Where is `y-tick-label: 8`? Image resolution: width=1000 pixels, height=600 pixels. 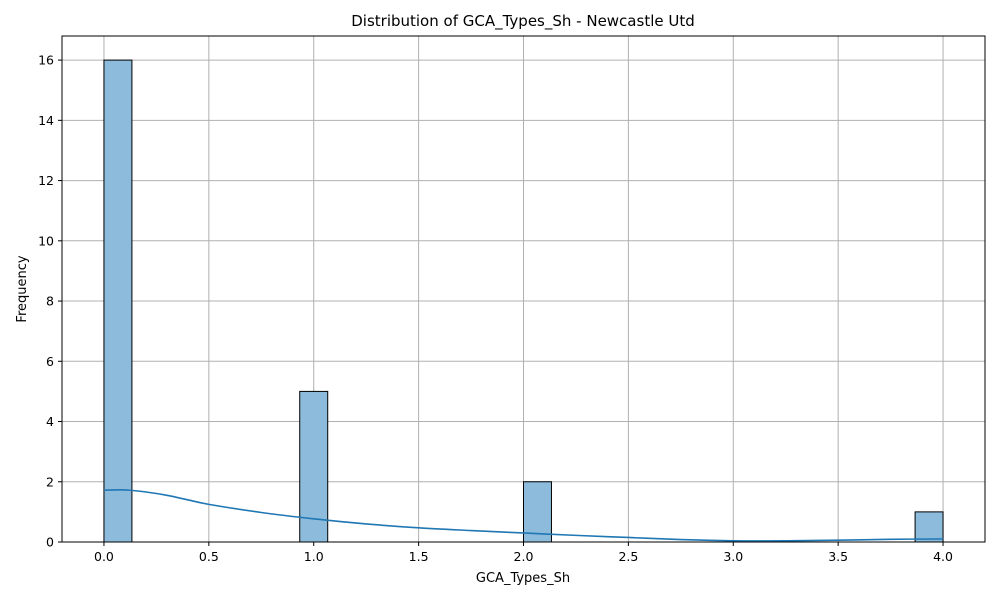
y-tick-label: 8 is located at coordinates (50, 301).